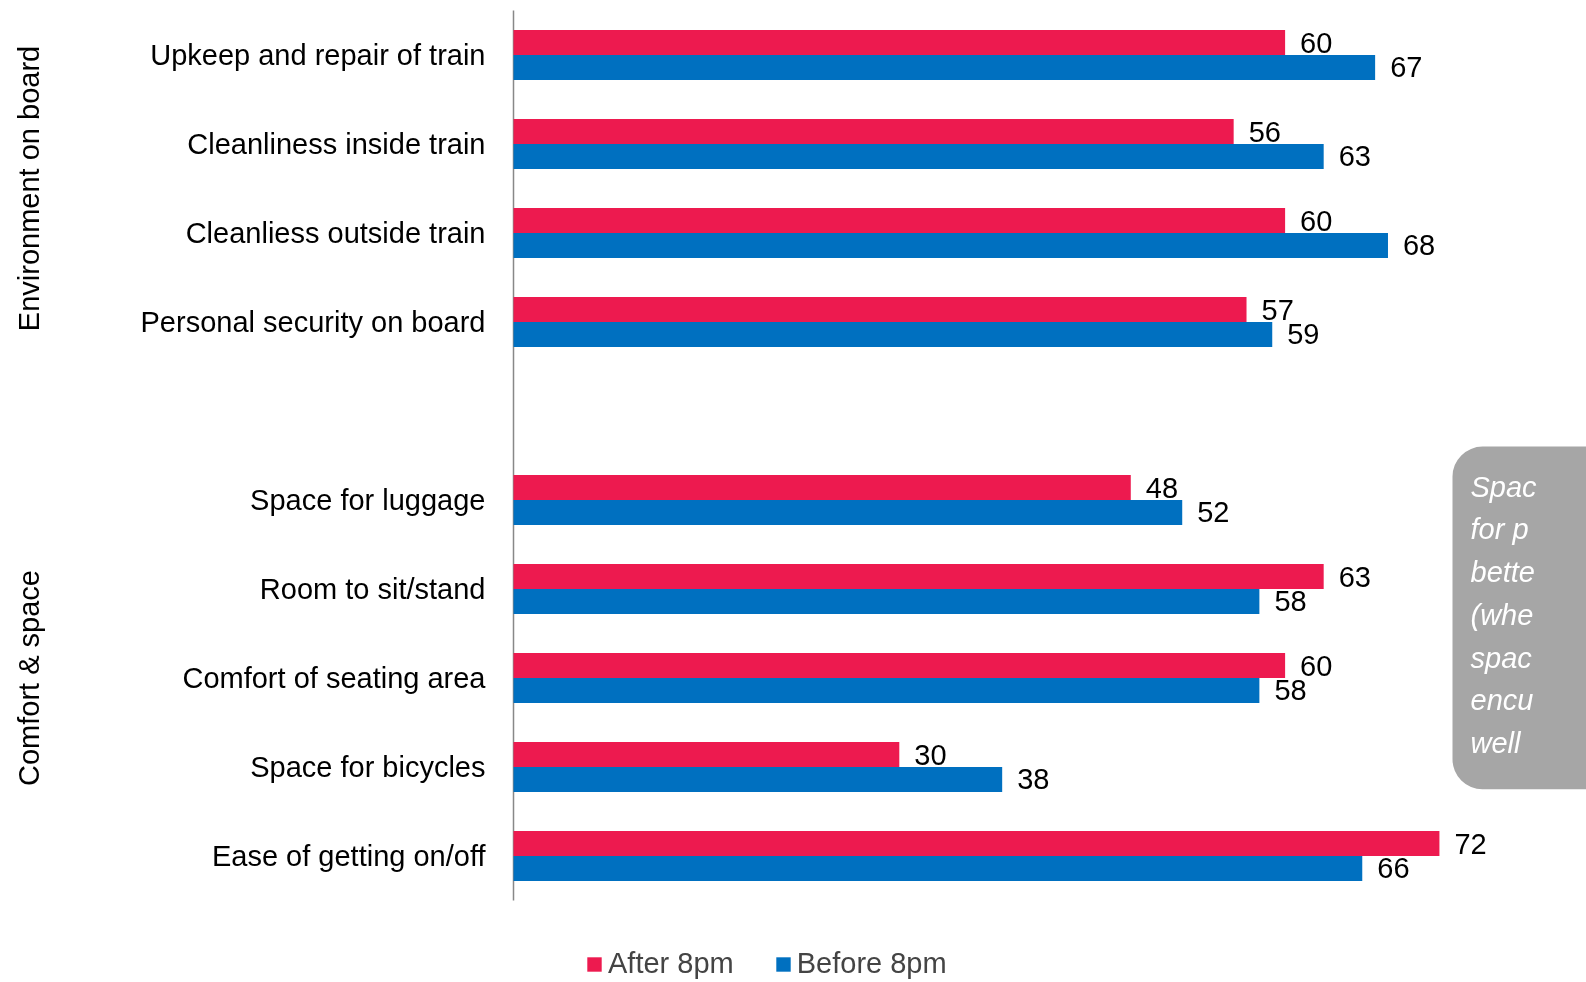  Describe the element at coordinates (28, 188) in the screenshot. I see `text: Environment on board` at that location.